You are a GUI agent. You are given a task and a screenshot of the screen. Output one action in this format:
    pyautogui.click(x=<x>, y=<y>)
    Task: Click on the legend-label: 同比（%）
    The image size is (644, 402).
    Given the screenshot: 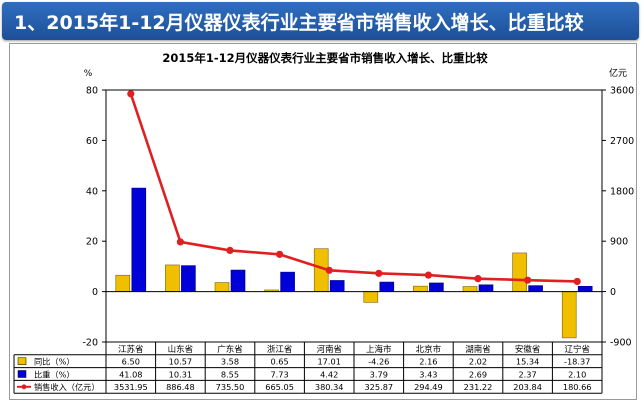 What is the action you would take?
    pyautogui.click(x=54, y=362)
    